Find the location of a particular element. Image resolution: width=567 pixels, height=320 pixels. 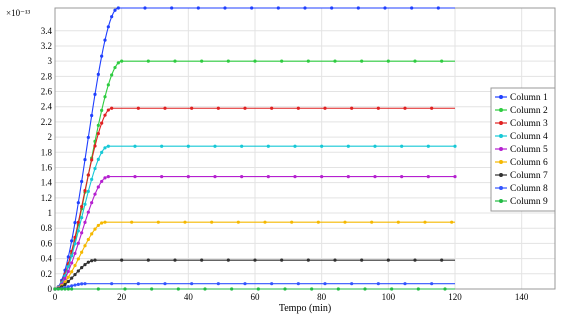

x-tick-label: 140 is located at coordinates (522, 297).